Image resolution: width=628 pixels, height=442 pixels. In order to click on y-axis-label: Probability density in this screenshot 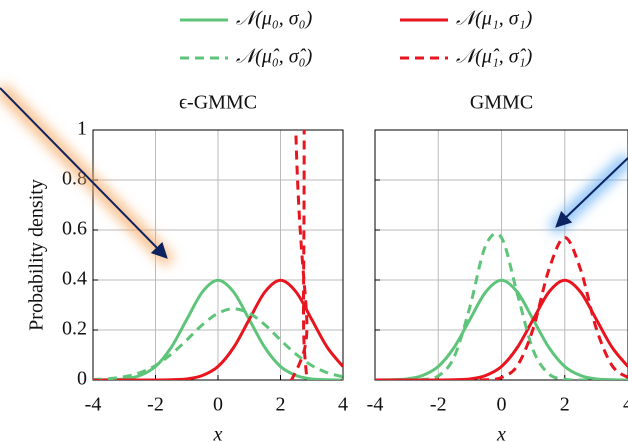, I will do `click(37, 255)`.